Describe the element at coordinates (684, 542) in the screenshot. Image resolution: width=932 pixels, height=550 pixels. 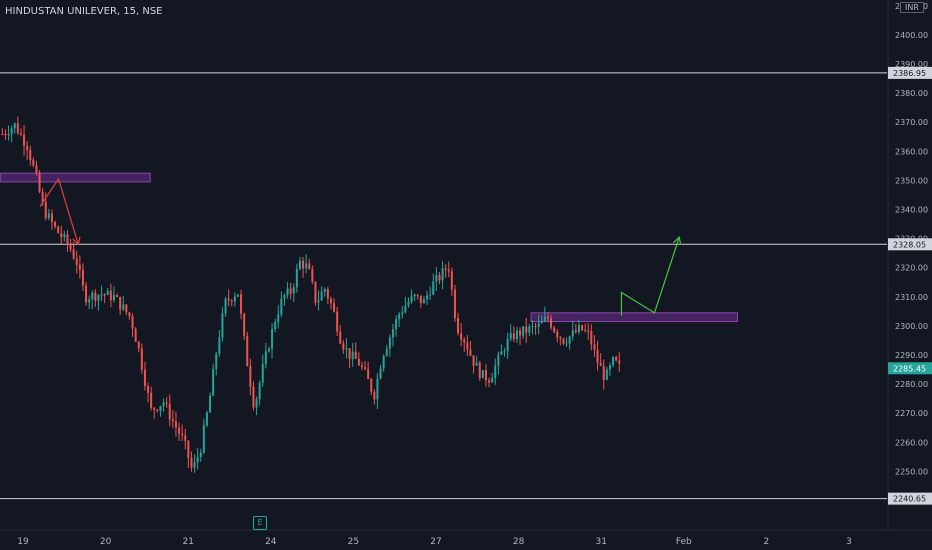
I see `x-tick-label-8: Feb` at that location.